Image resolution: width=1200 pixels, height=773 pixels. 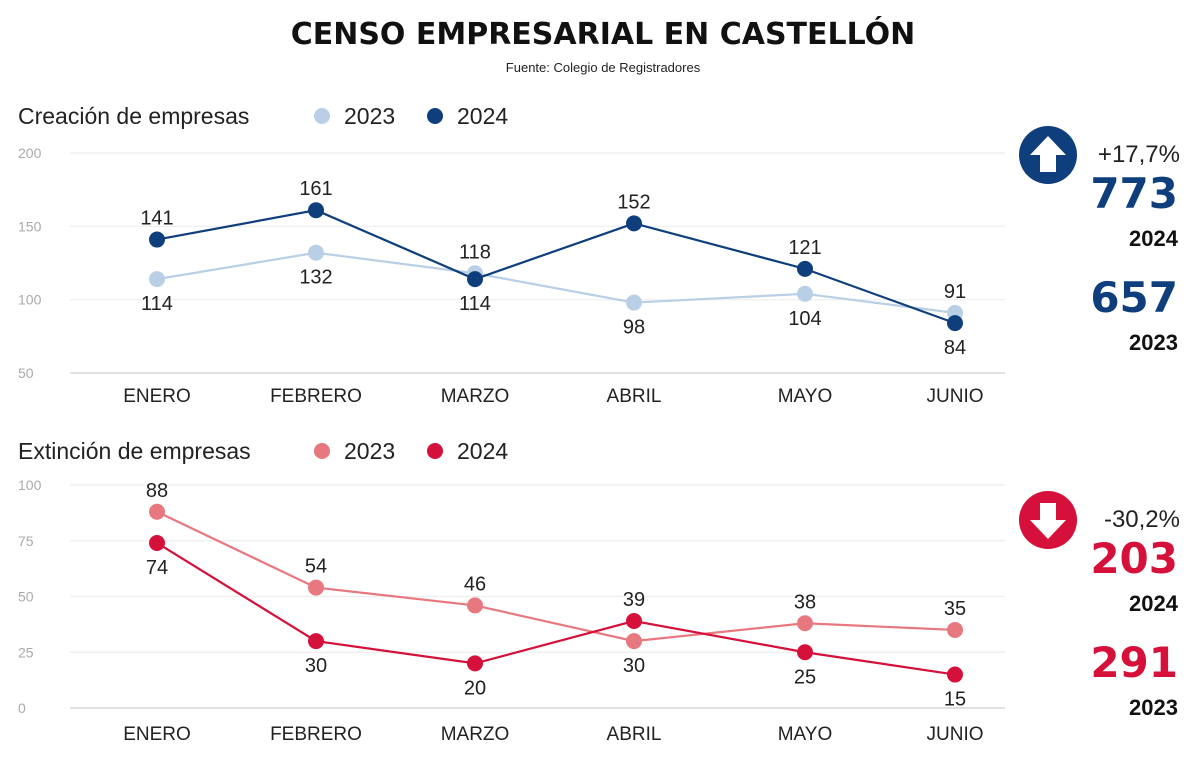 I want to click on data-label-2023: 132, so click(x=315, y=278).